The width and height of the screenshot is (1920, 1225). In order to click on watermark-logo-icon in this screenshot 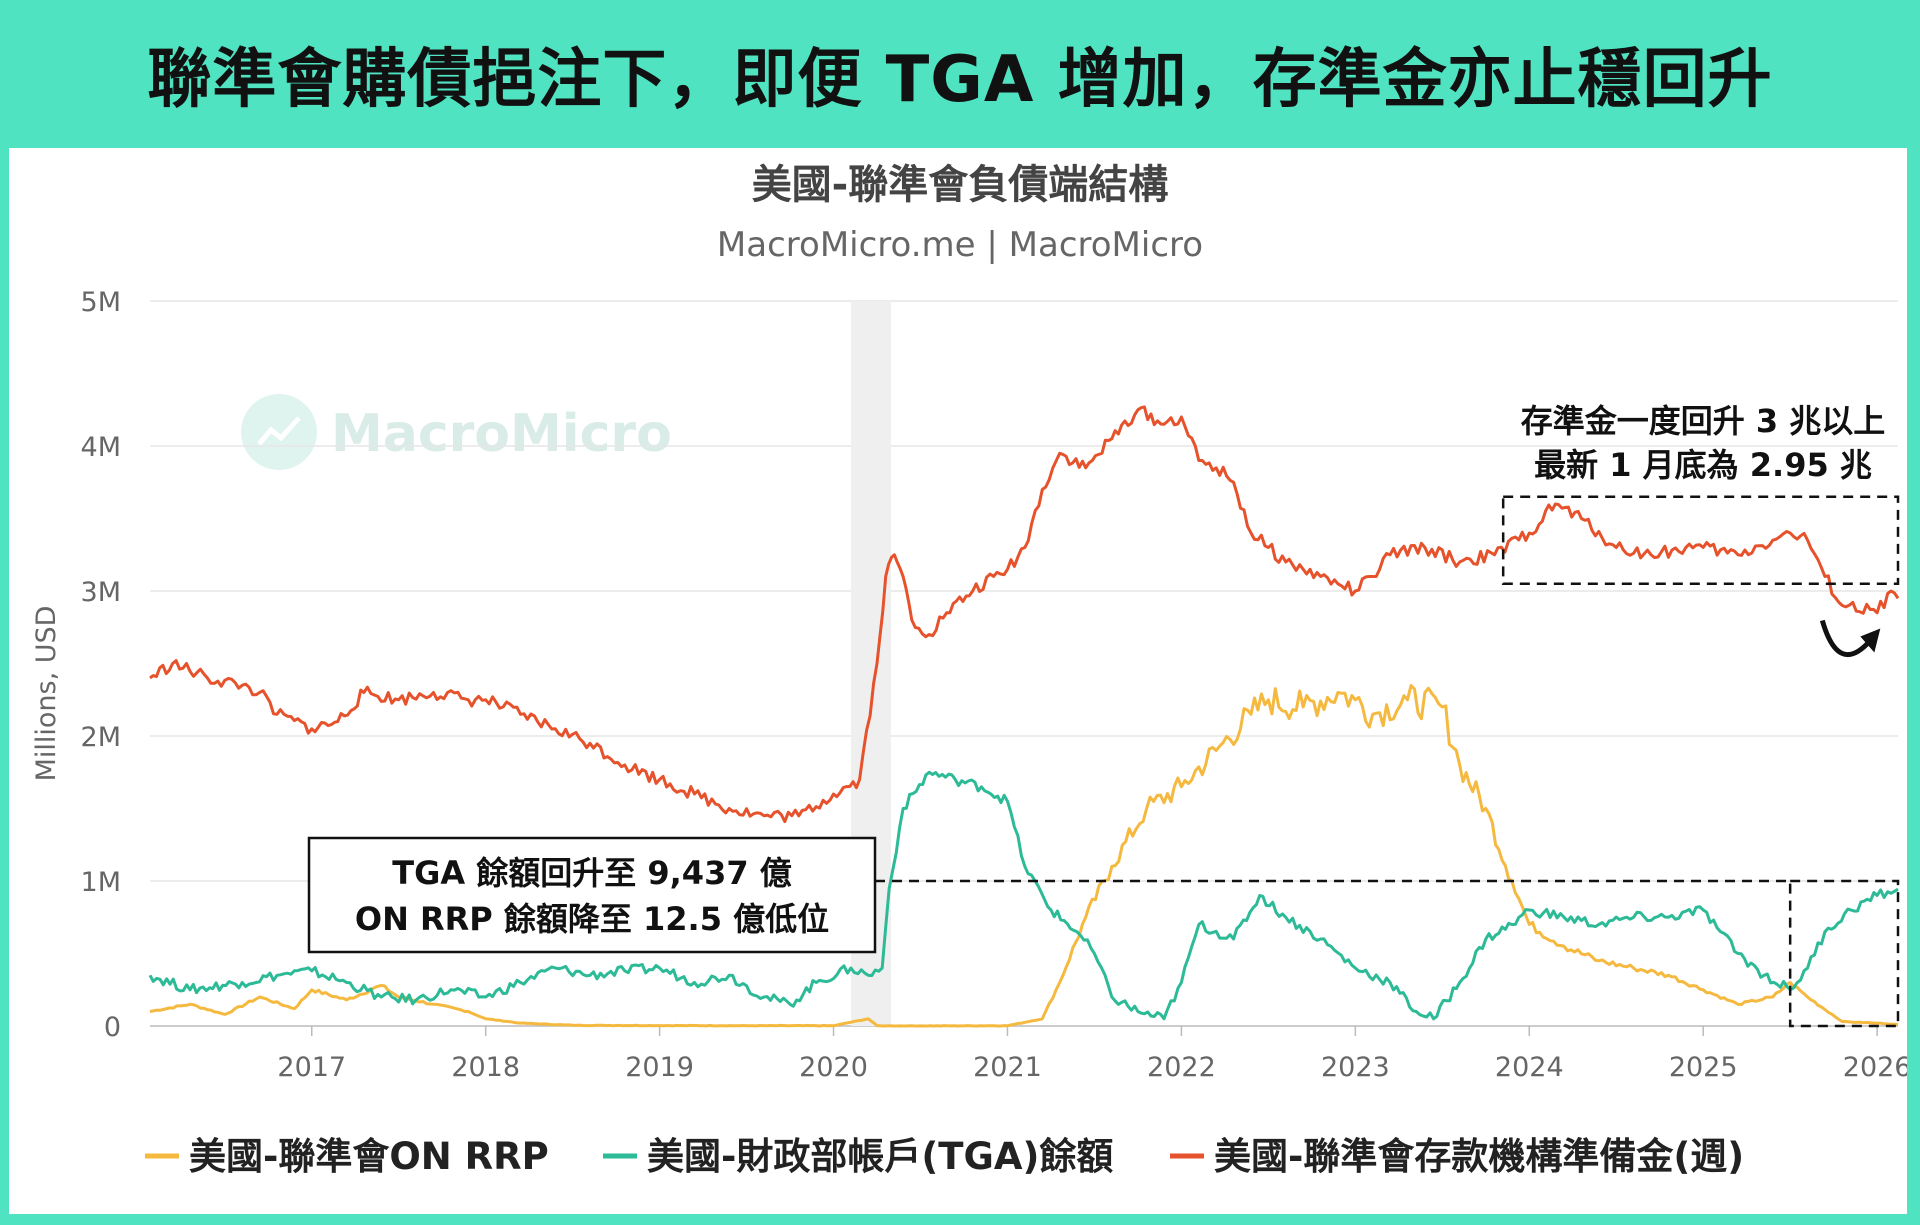, I will do `click(279, 432)`.